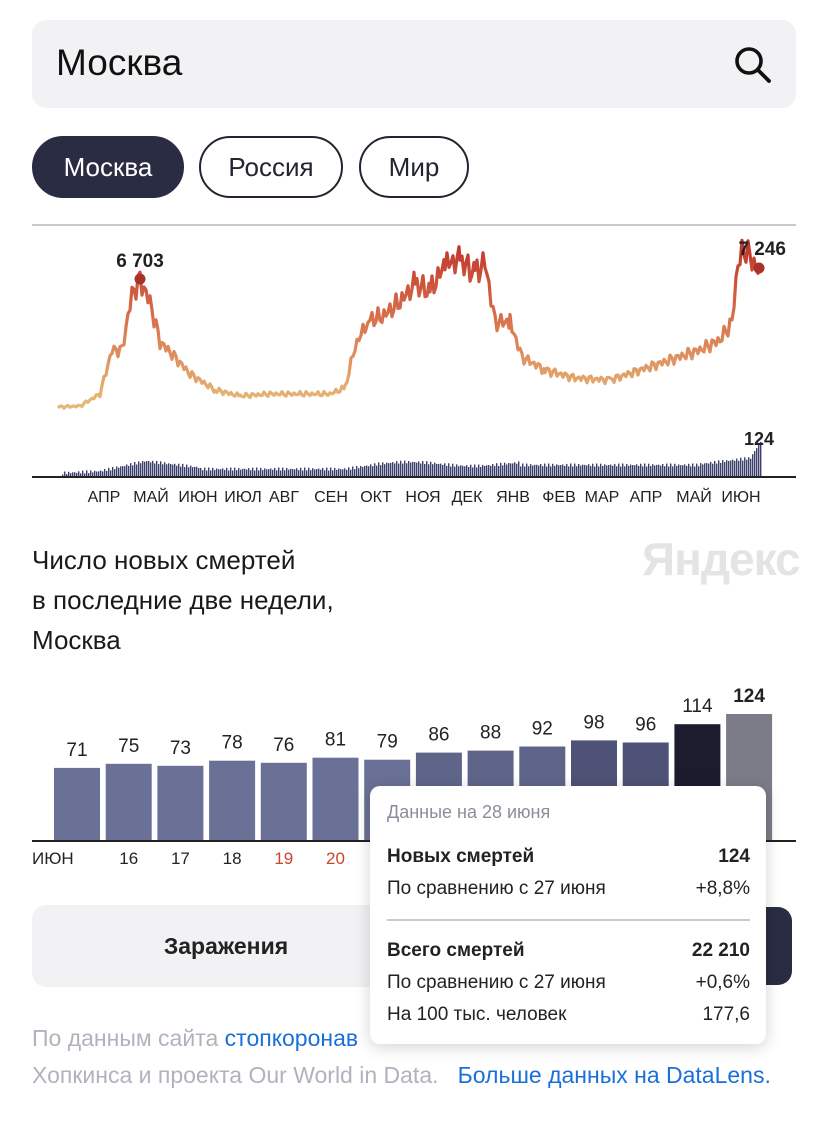 Image resolution: width=828 pixels, height=1132 pixels. What do you see at coordinates (180, 748) in the screenshot?
I see `bar-value-label: 73` at bounding box center [180, 748].